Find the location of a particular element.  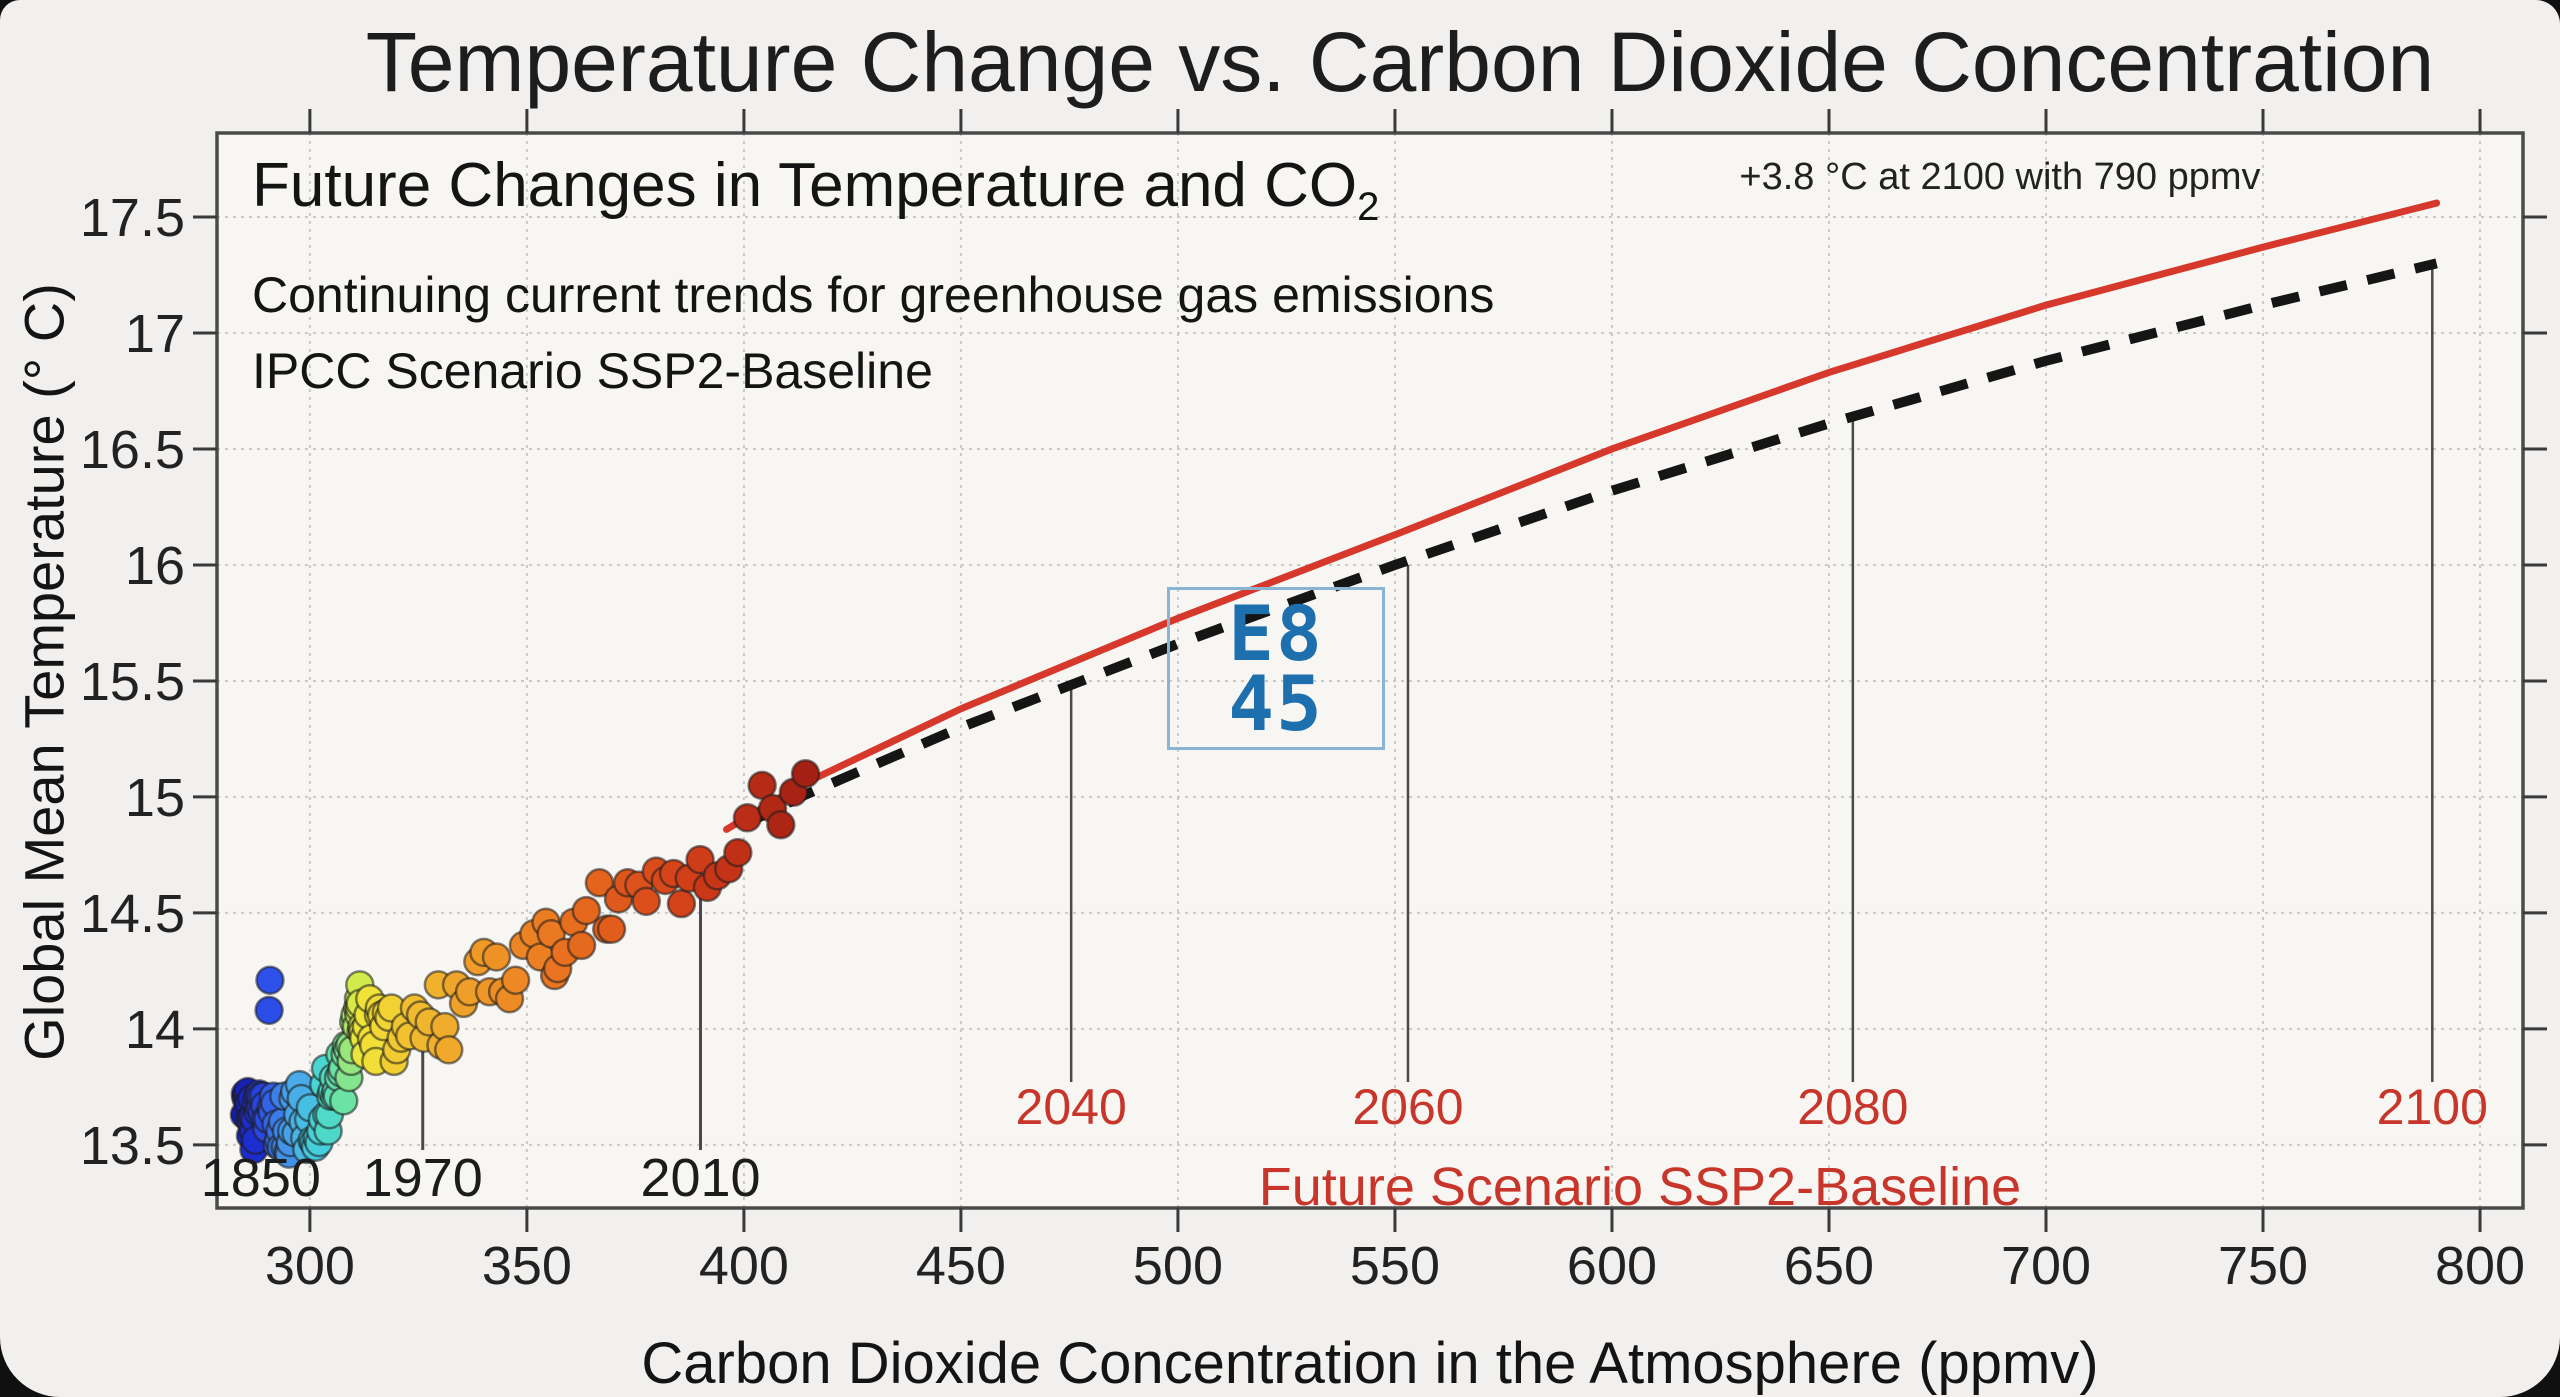

watermark-box: E8 45 is located at coordinates (1276, 668).